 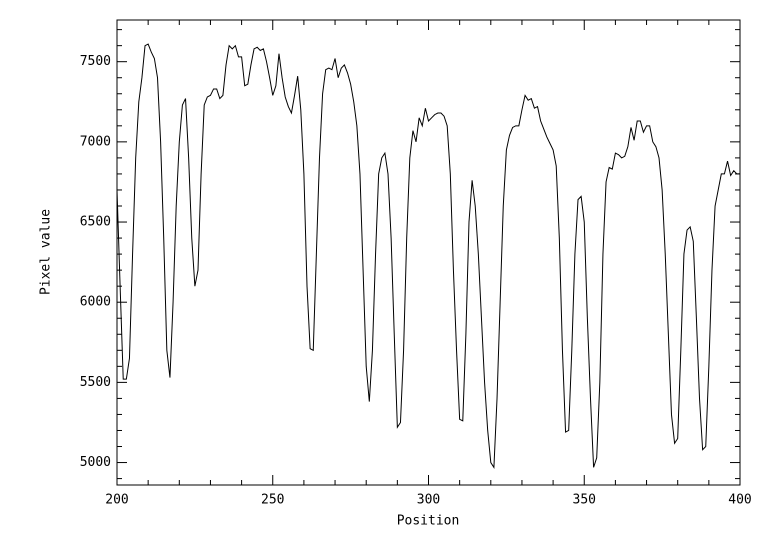 I want to click on y-tick-label: 5000, so click(x=95, y=462).